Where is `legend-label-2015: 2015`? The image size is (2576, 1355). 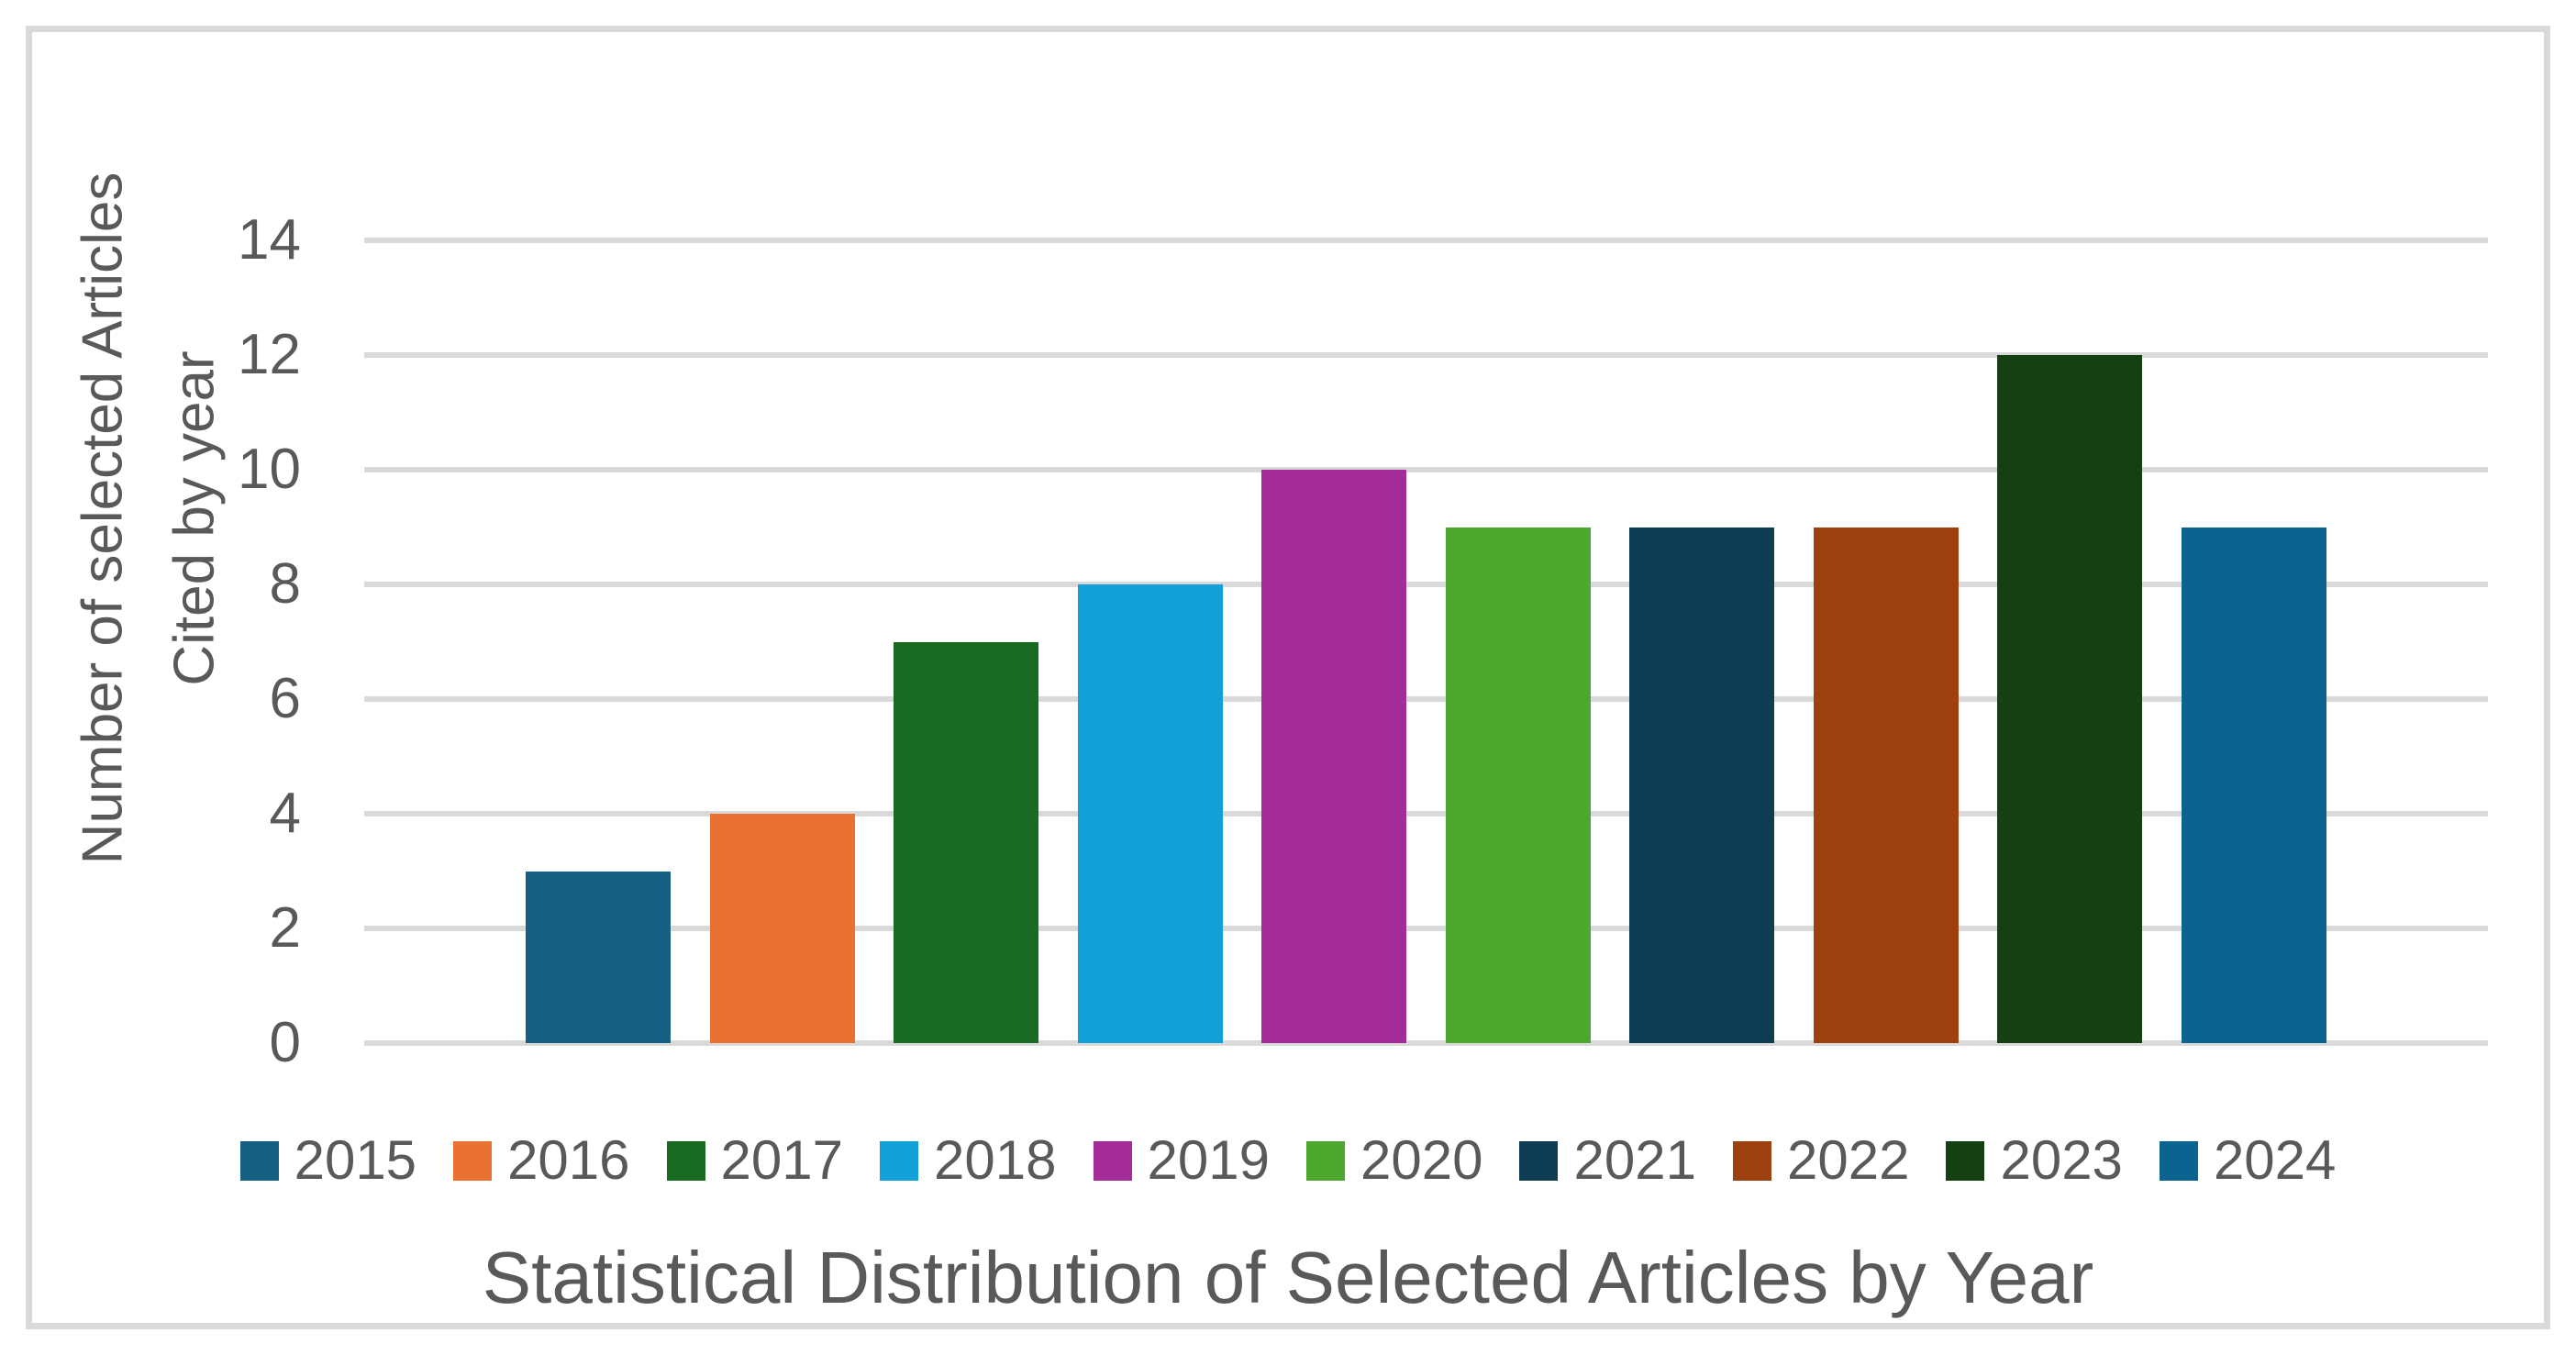
legend-label-2015: 2015 is located at coordinates (355, 1160).